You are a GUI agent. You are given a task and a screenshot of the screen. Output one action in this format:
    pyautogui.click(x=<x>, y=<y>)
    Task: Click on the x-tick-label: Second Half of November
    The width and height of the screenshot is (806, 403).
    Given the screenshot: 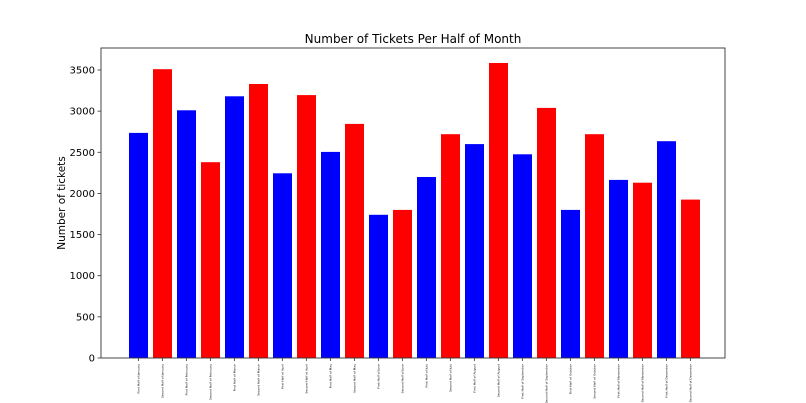 What is the action you would take?
    pyautogui.click(x=643, y=382)
    